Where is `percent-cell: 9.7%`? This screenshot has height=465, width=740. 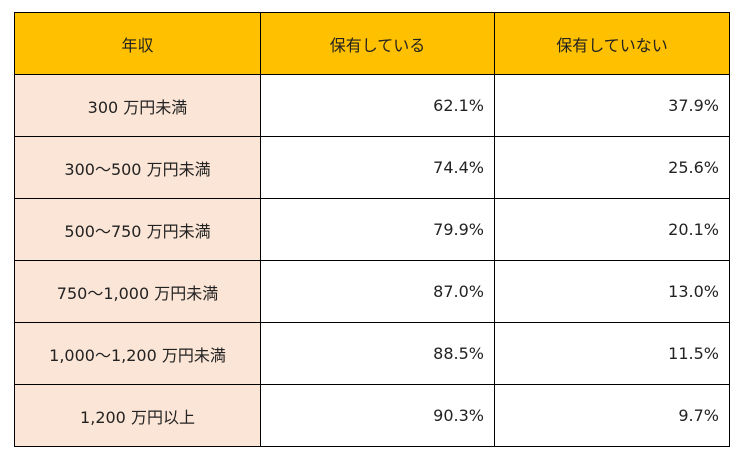 percent-cell: 9.7% is located at coordinates (612, 415).